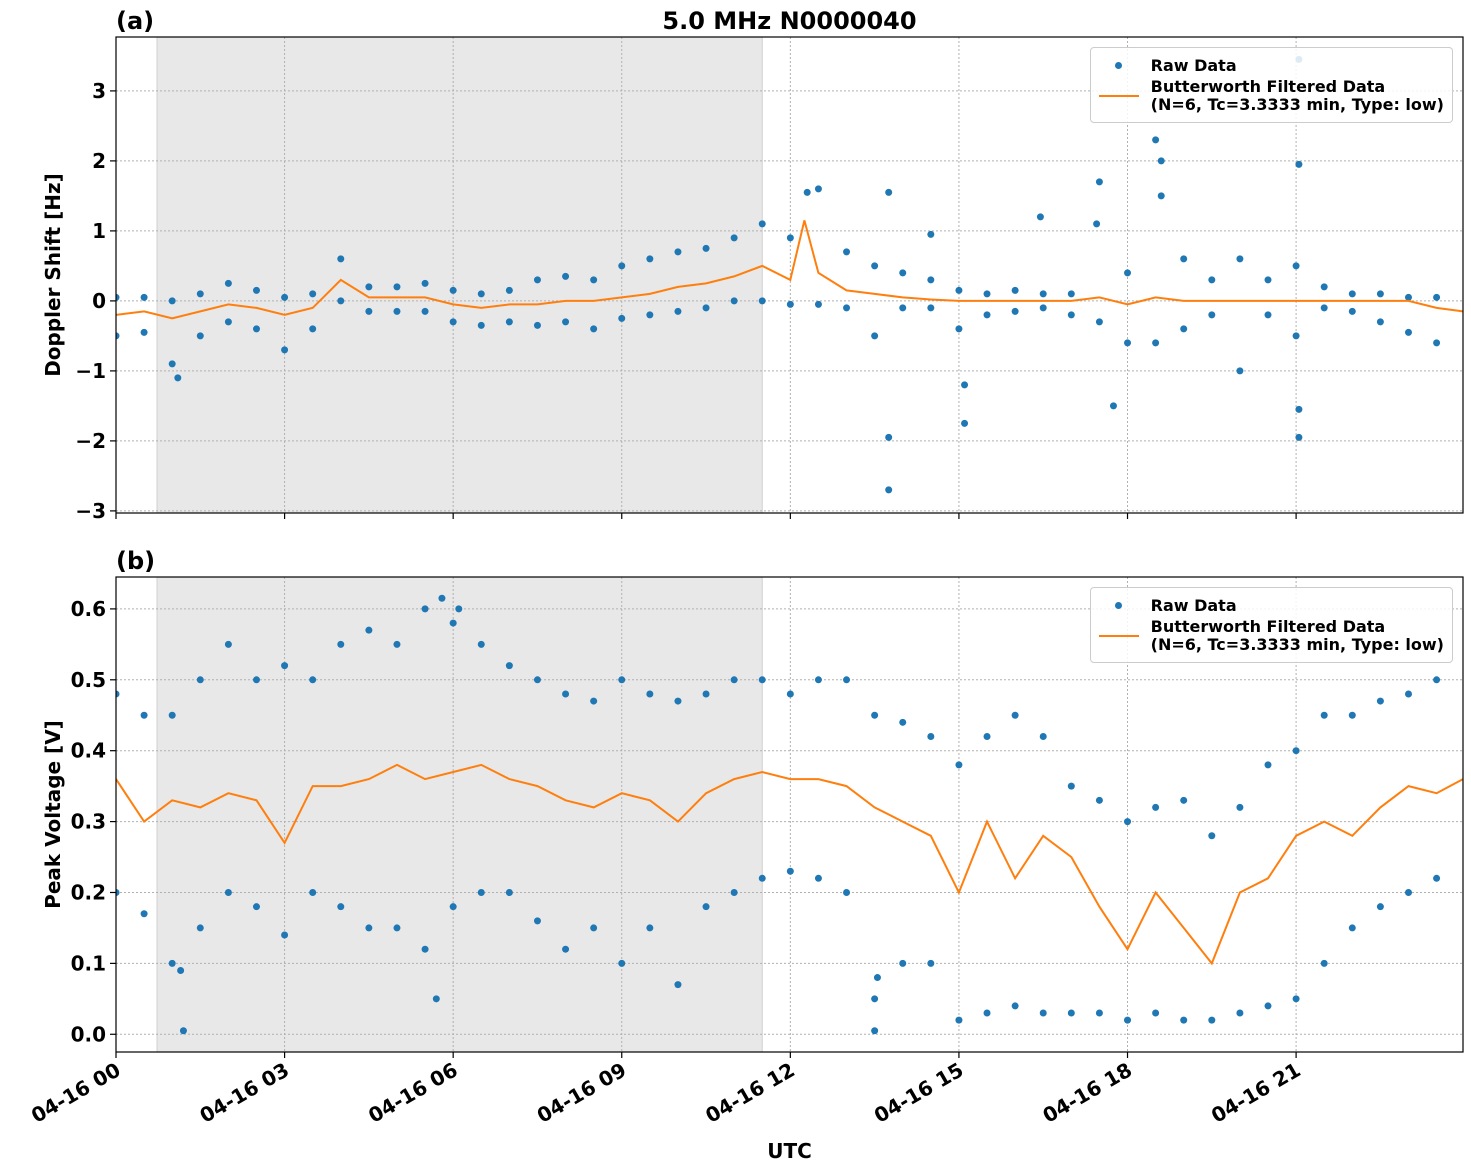 This screenshot has width=1471, height=1171. I want to click on y-tick-label: 0.3, so click(88, 822).